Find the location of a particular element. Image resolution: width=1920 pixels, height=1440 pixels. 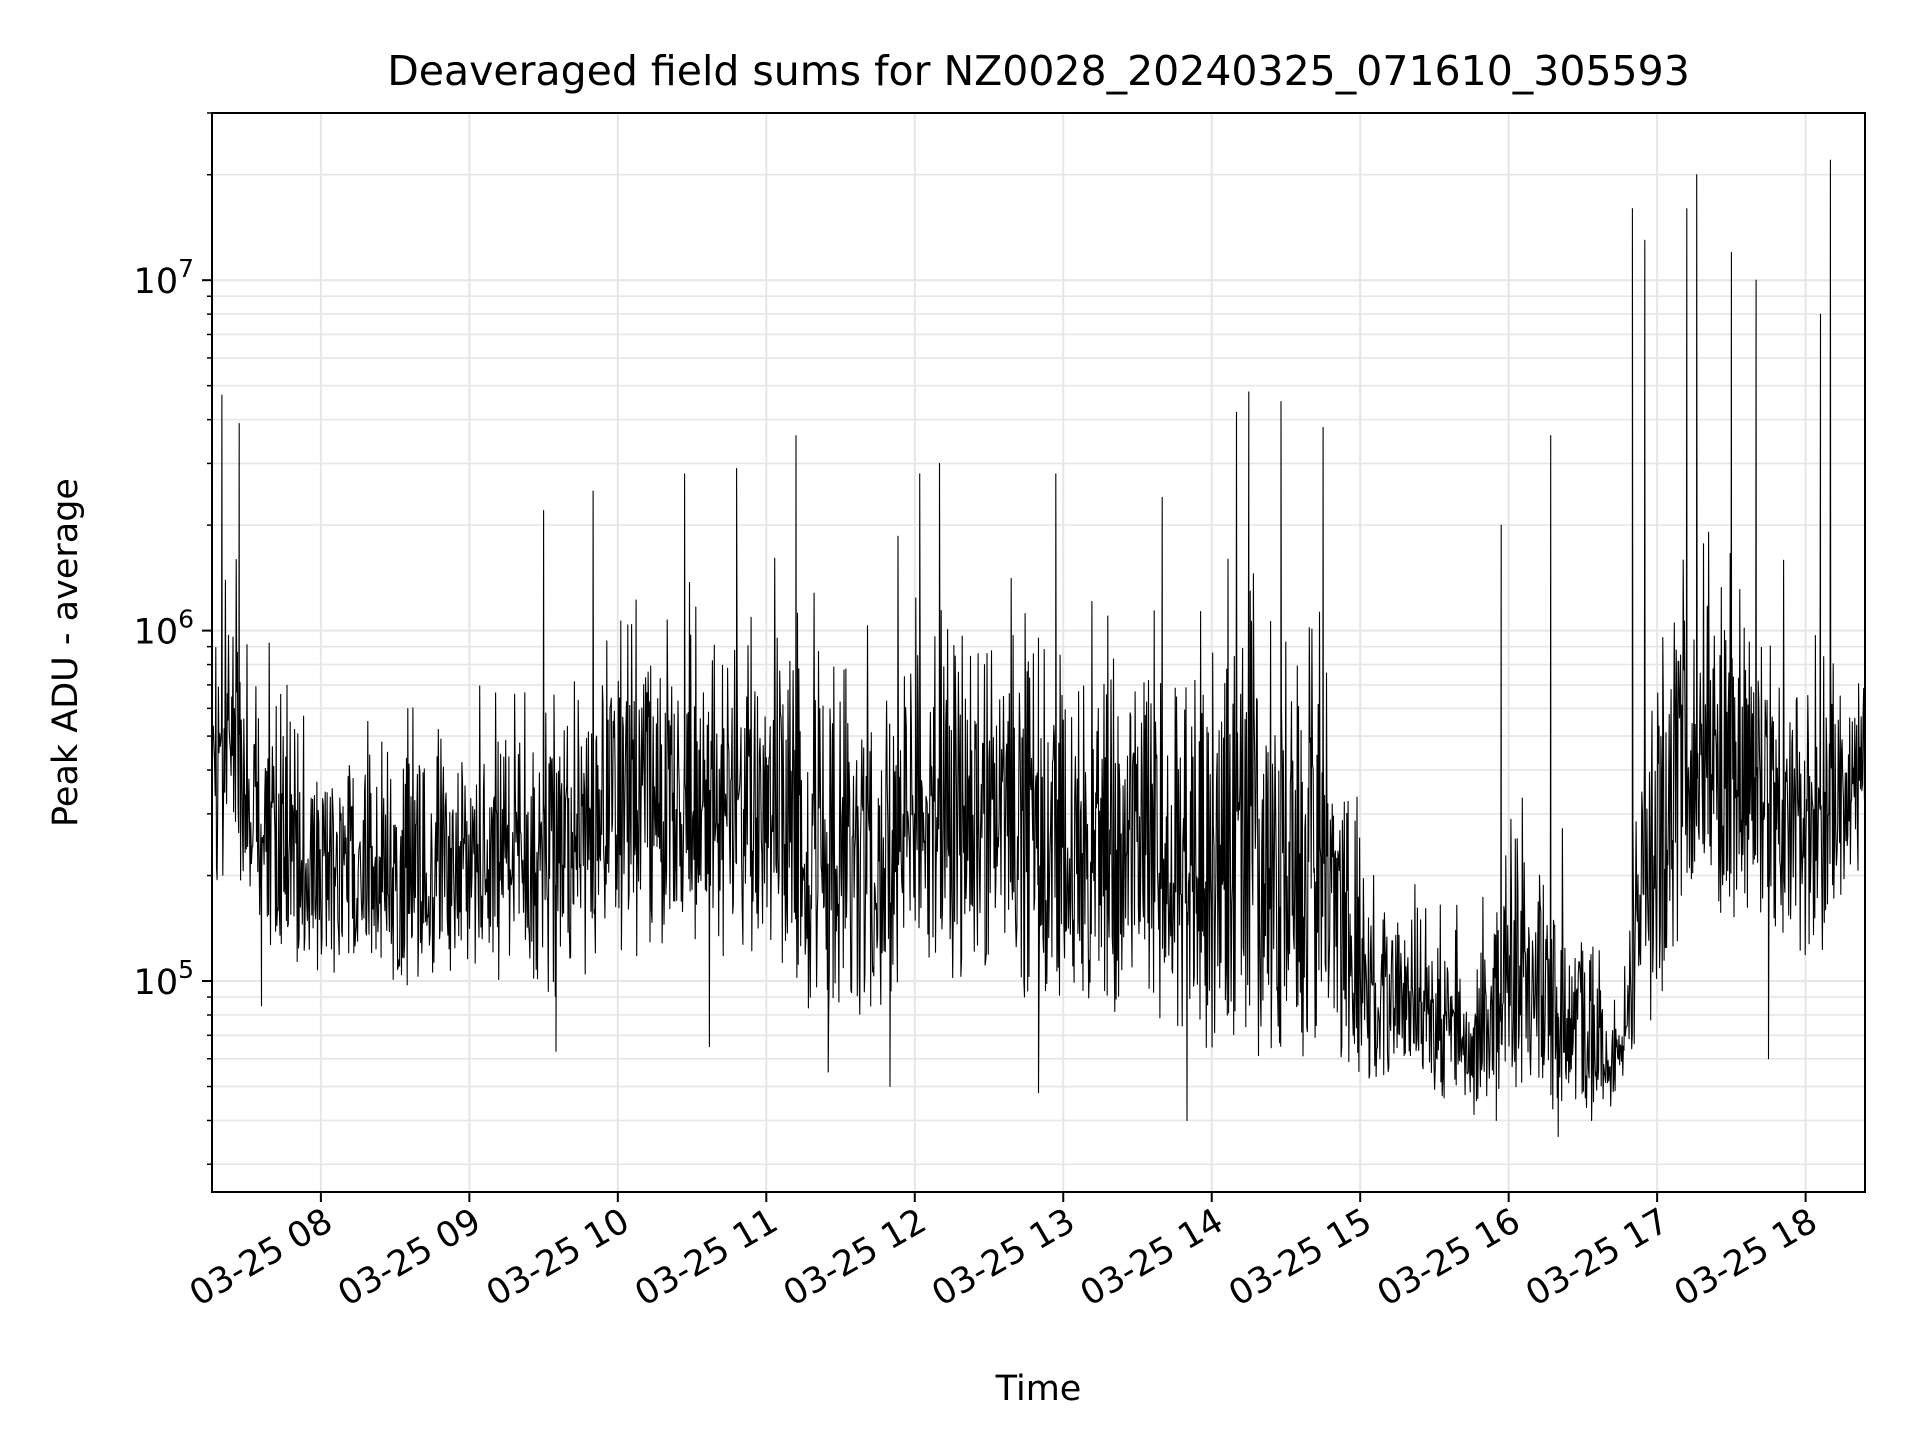

y-axis: 10⁵ 10⁶ 10⁷ is located at coordinates (173, 639).